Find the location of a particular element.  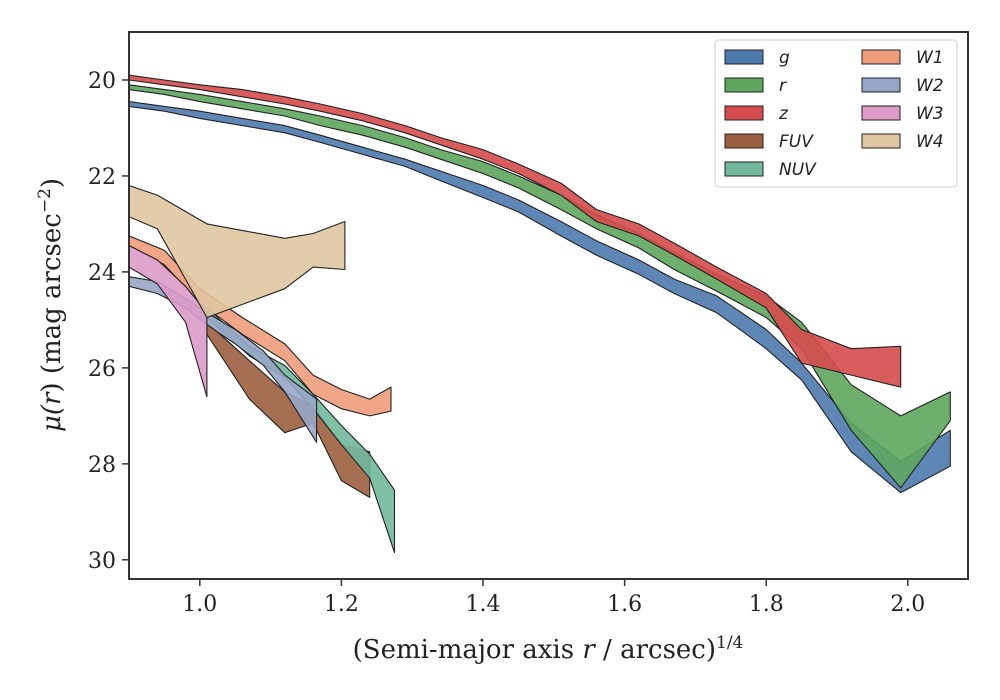

legend-label-g: g is located at coordinates (784, 58).